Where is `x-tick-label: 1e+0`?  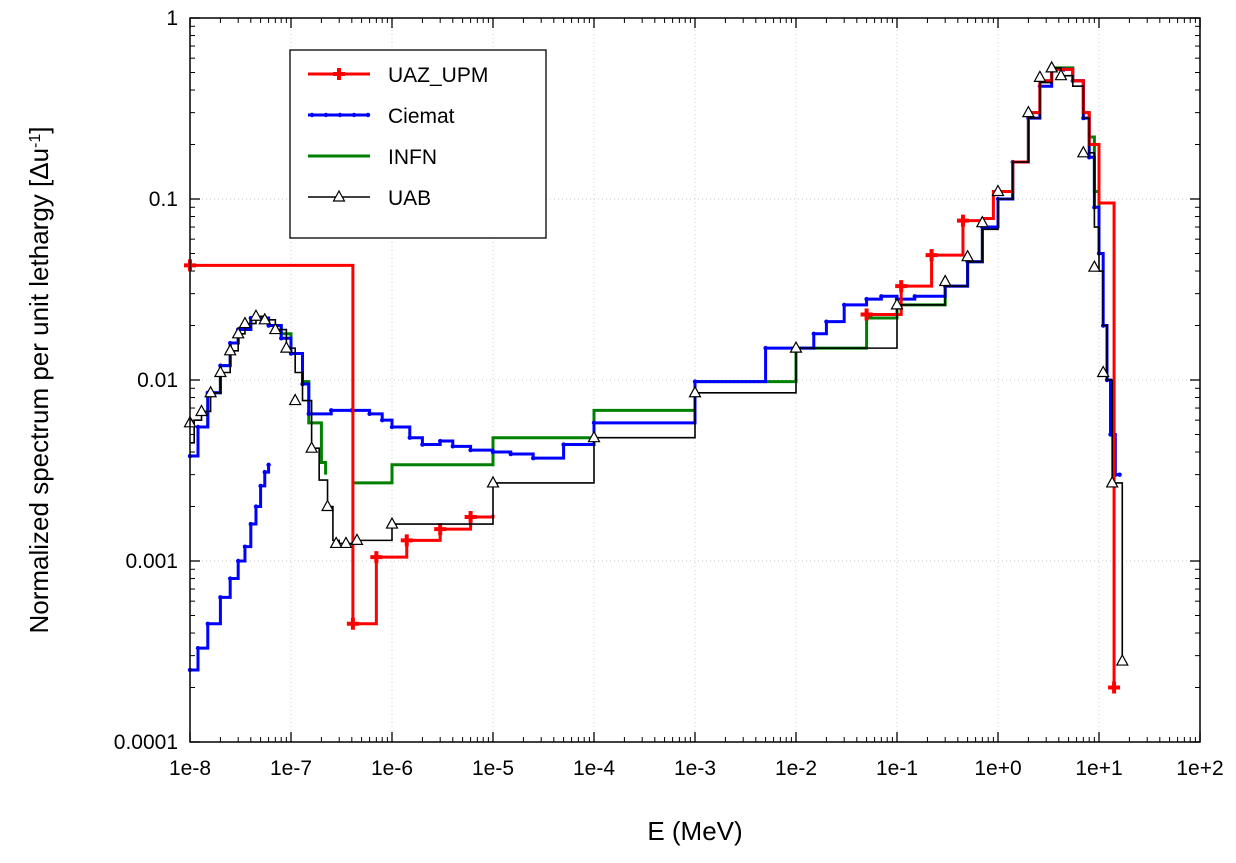
x-tick-label: 1e+0 is located at coordinates (997, 768).